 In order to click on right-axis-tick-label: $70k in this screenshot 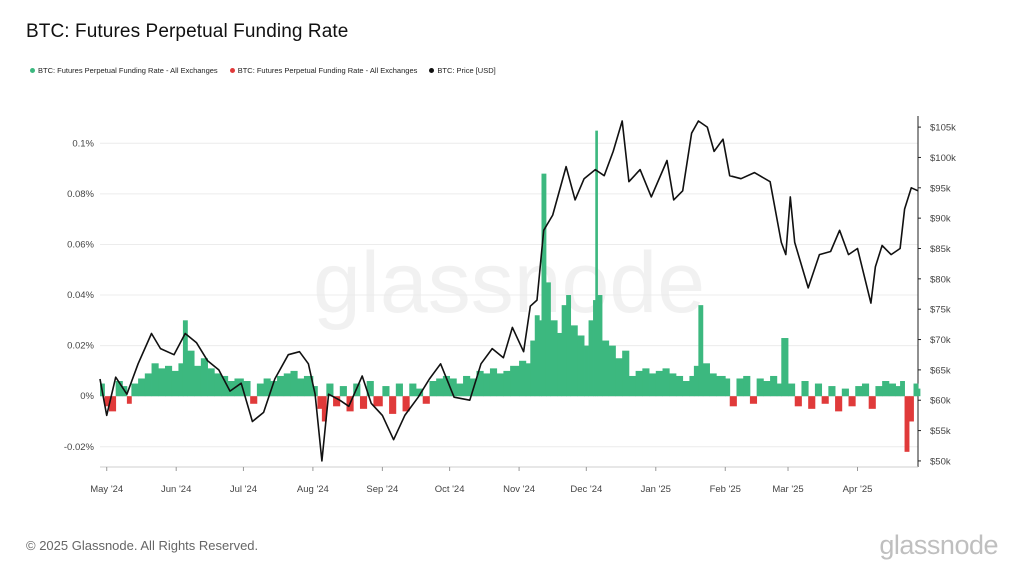, I will do `click(940, 340)`.